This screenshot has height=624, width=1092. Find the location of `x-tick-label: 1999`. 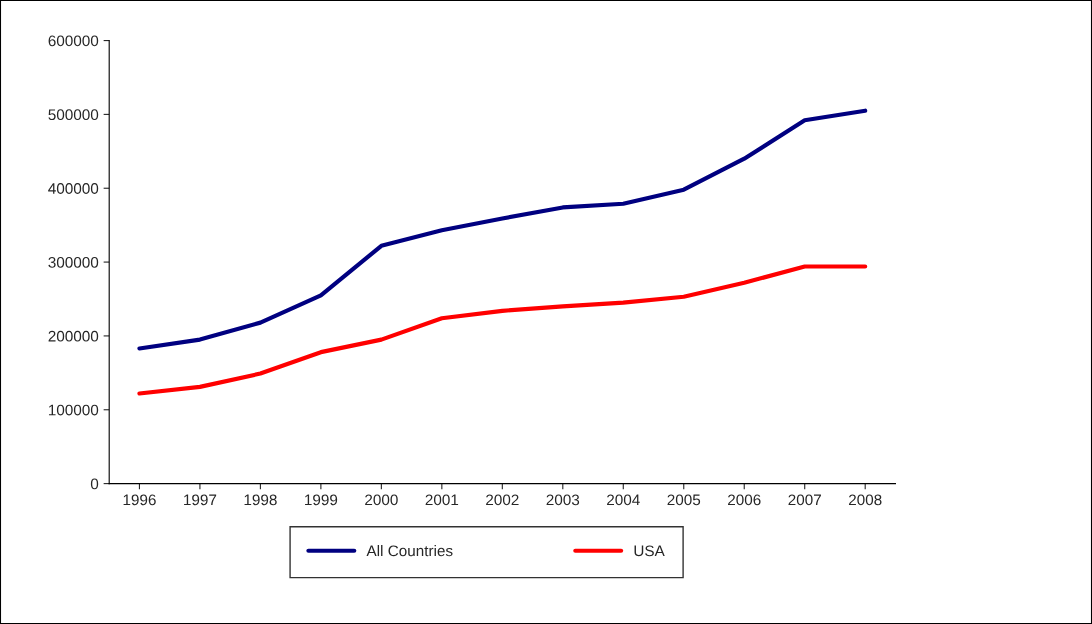

x-tick-label: 1999 is located at coordinates (321, 500).